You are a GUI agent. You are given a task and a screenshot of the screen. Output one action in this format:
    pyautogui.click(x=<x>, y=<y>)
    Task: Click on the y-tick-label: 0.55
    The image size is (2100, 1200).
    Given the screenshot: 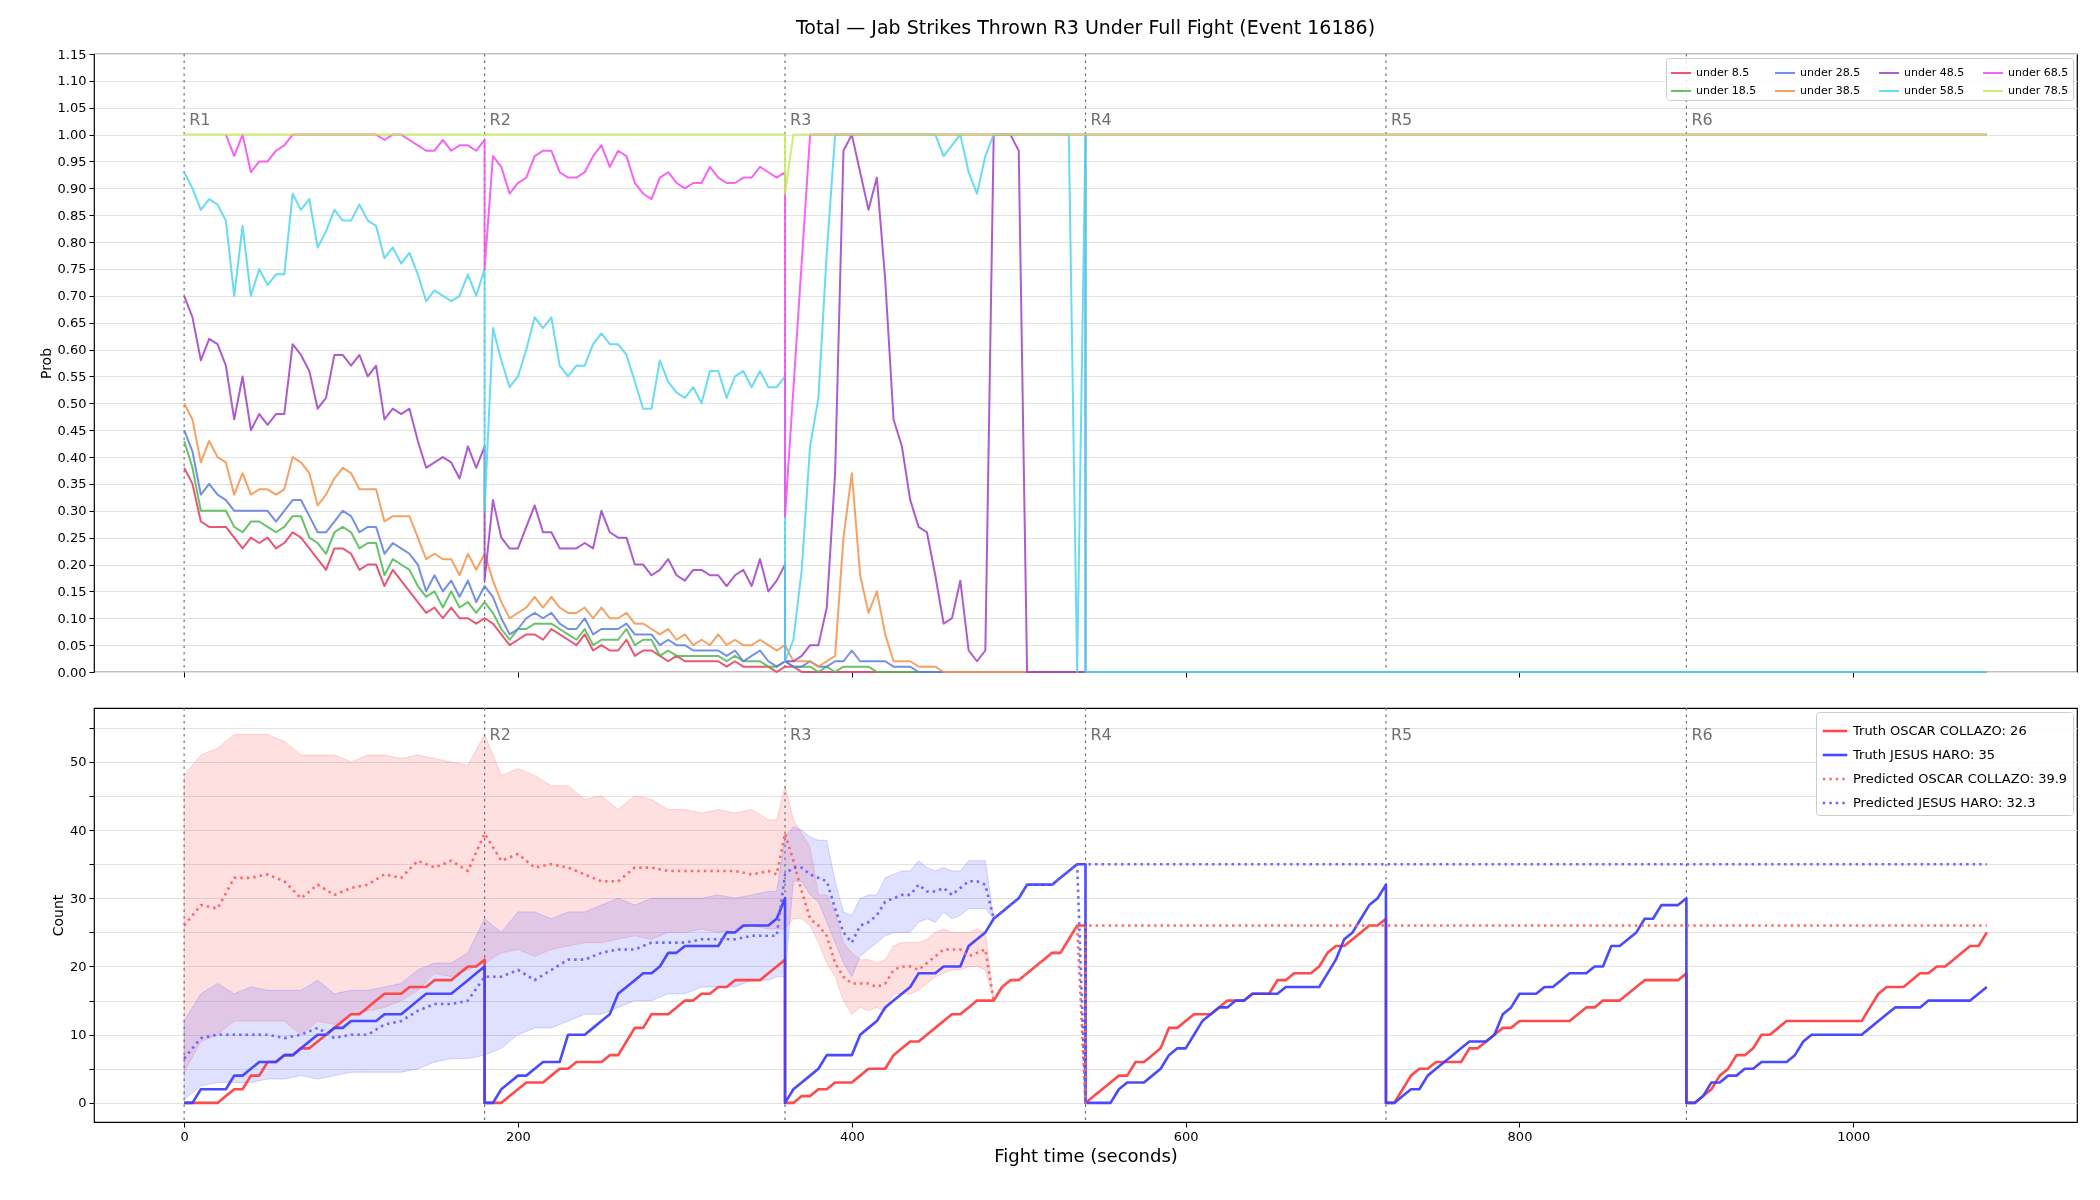 What is the action you would take?
    pyautogui.click(x=72, y=376)
    